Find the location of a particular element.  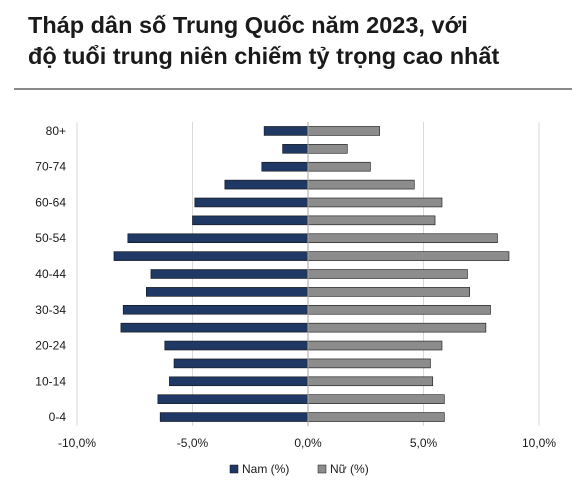

legend-swatch-male is located at coordinates (234, 469).